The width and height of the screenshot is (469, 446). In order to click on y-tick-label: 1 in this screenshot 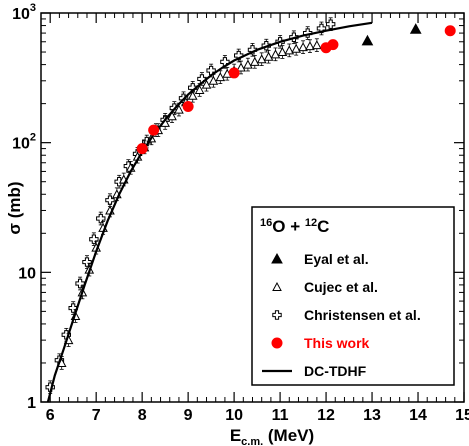, I will do `click(31, 403)`.